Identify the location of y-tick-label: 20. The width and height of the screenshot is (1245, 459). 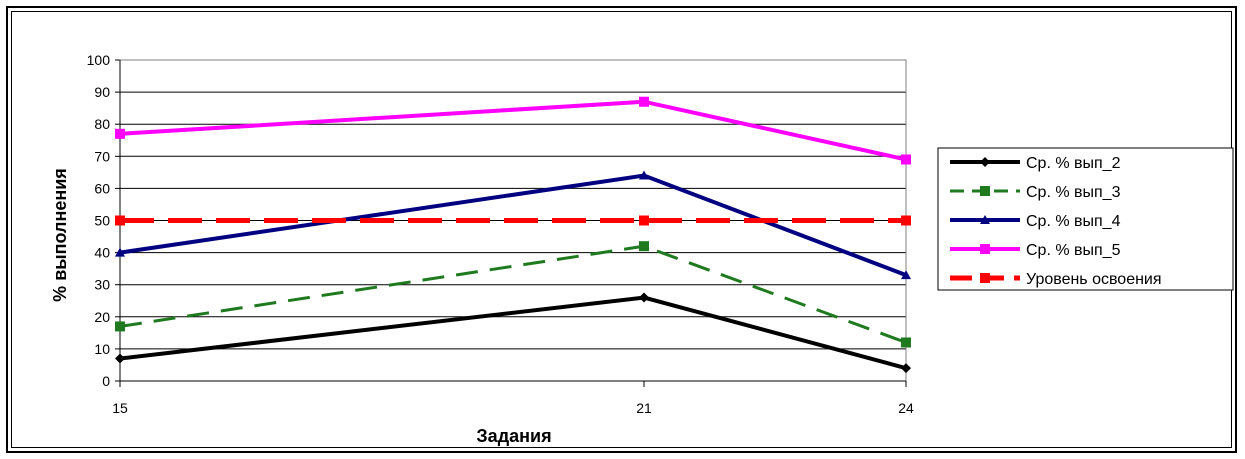
(102, 317).